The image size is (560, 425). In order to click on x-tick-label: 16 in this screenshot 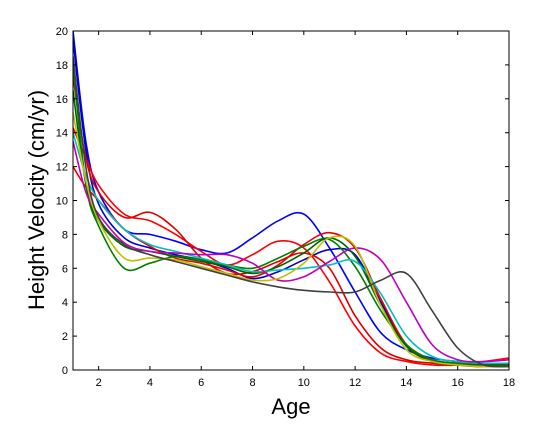, I will do `click(458, 383)`.